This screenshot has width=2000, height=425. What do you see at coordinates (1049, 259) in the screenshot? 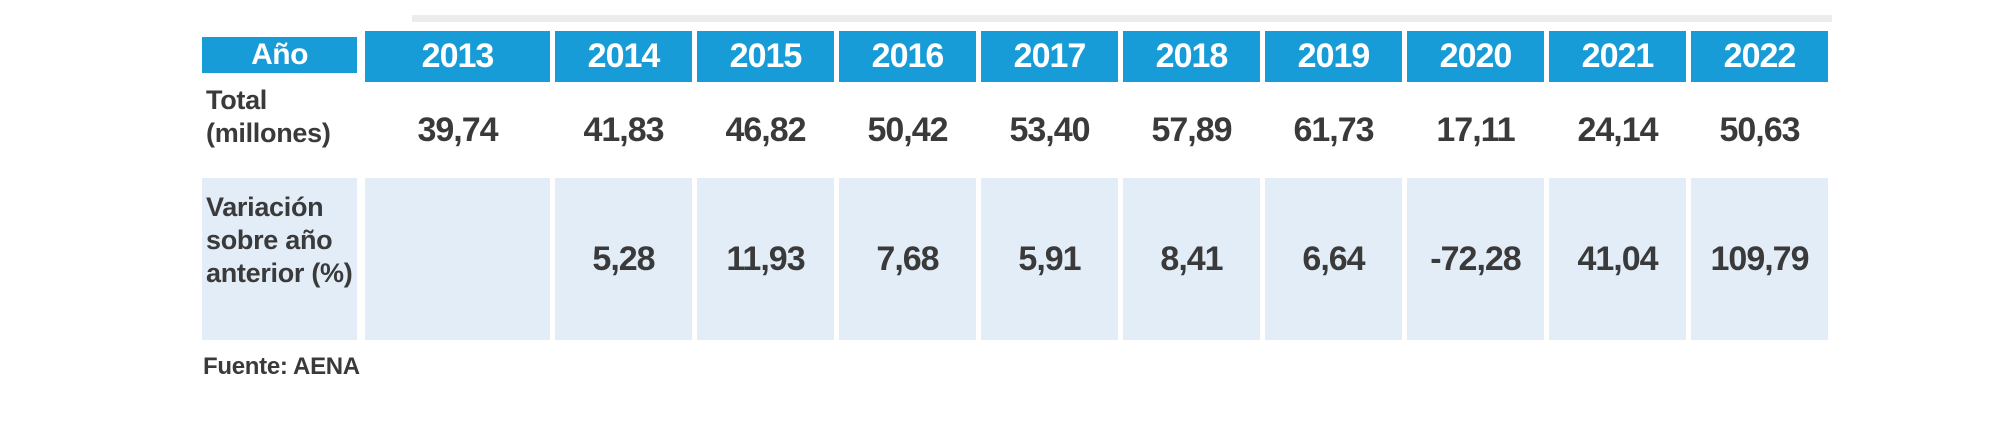
I see `variacion-value-cell: 5,91` at bounding box center [1049, 259].